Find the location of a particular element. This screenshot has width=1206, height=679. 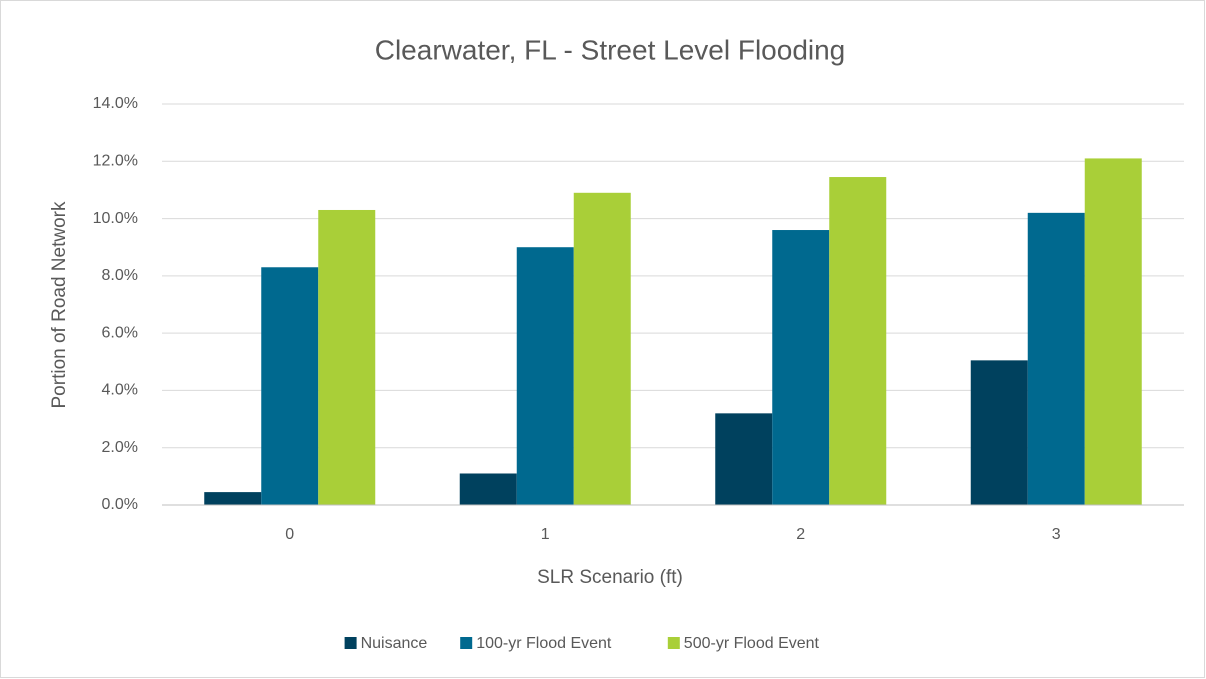

x-tick-label: 0 is located at coordinates (289, 534).